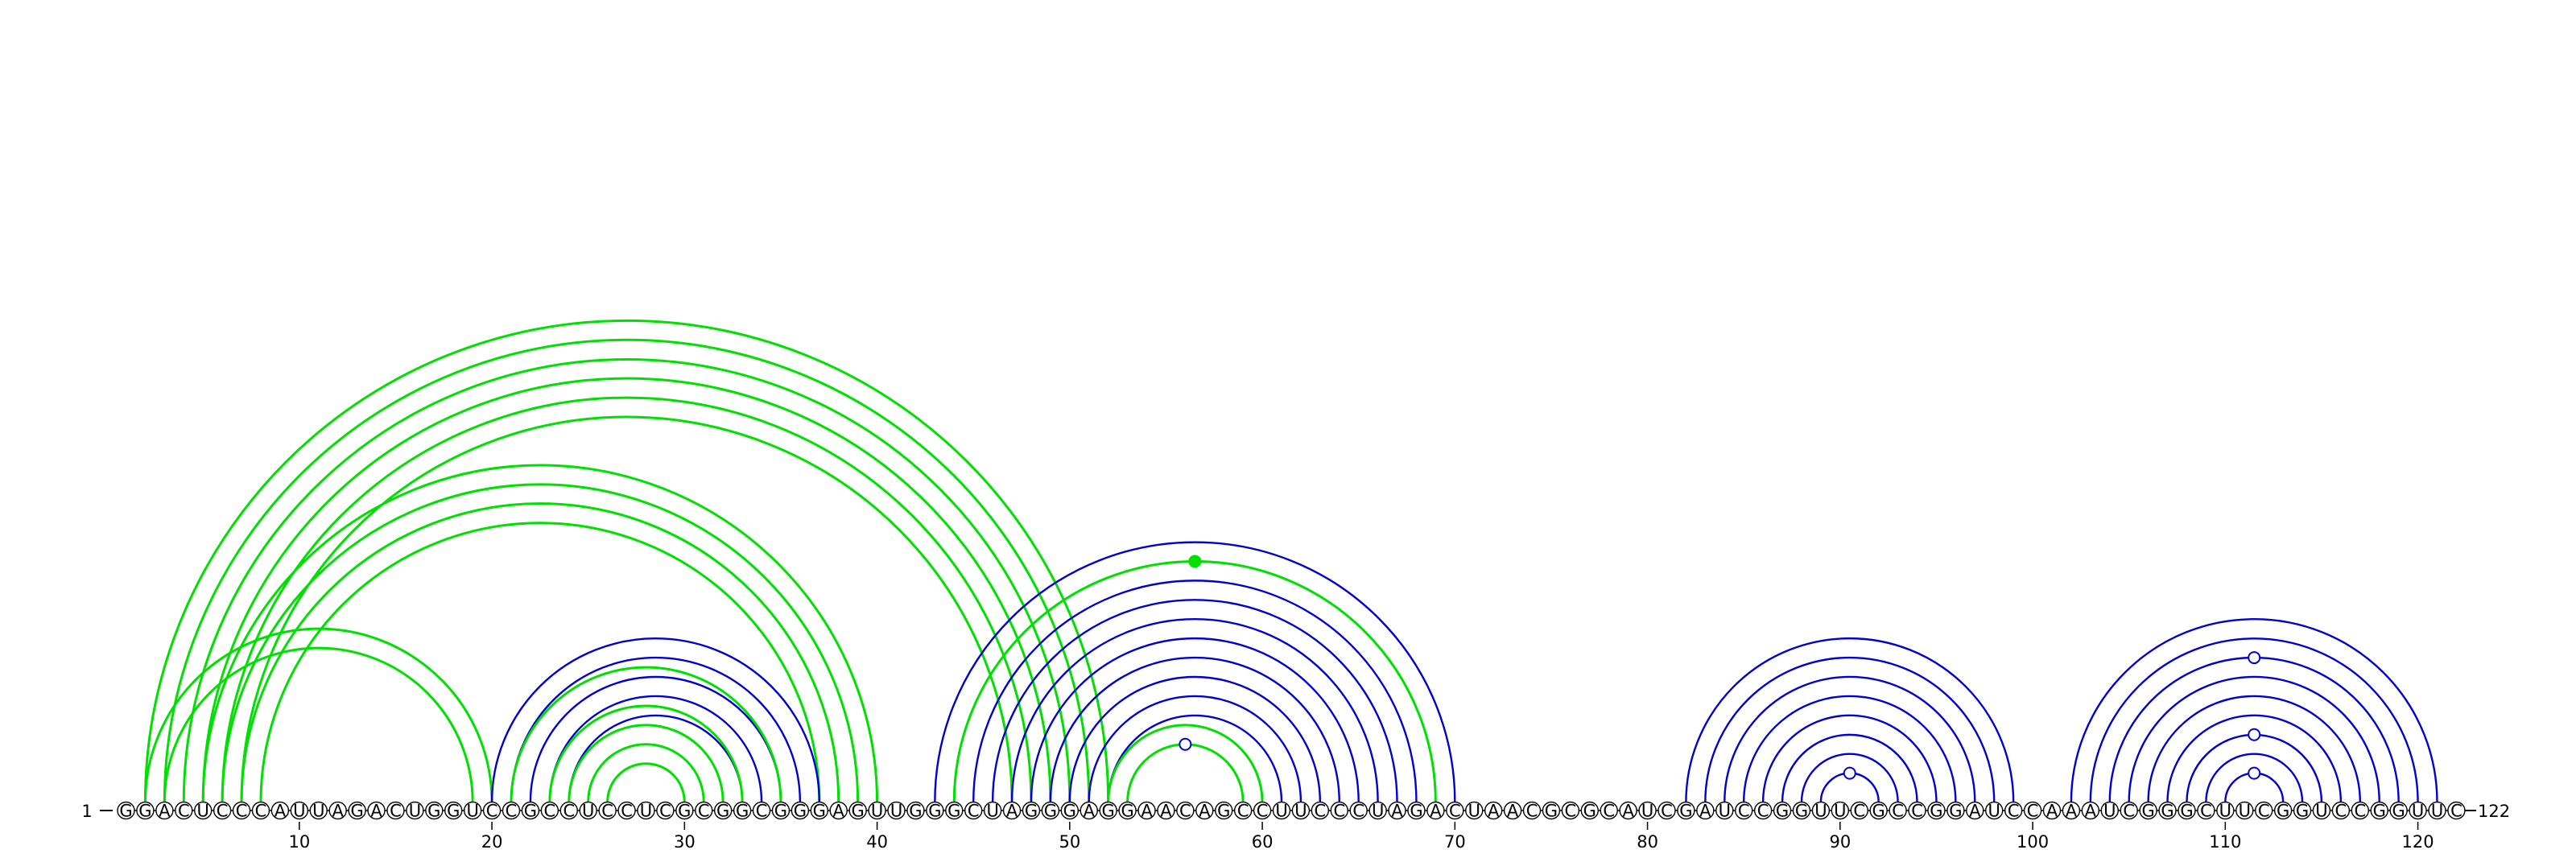 The height and width of the screenshot is (858, 2576). What do you see at coordinates (1069, 842) in the screenshot?
I see `tick-label-50: 50` at bounding box center [1069, 842].